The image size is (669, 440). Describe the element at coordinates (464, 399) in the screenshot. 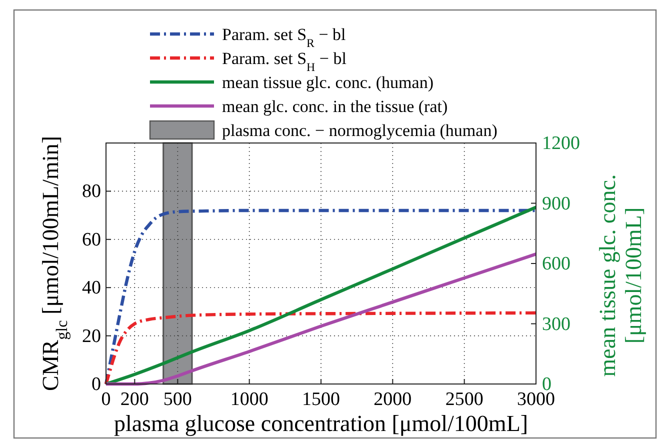

I see `x-tick-label: 2500` at that location.